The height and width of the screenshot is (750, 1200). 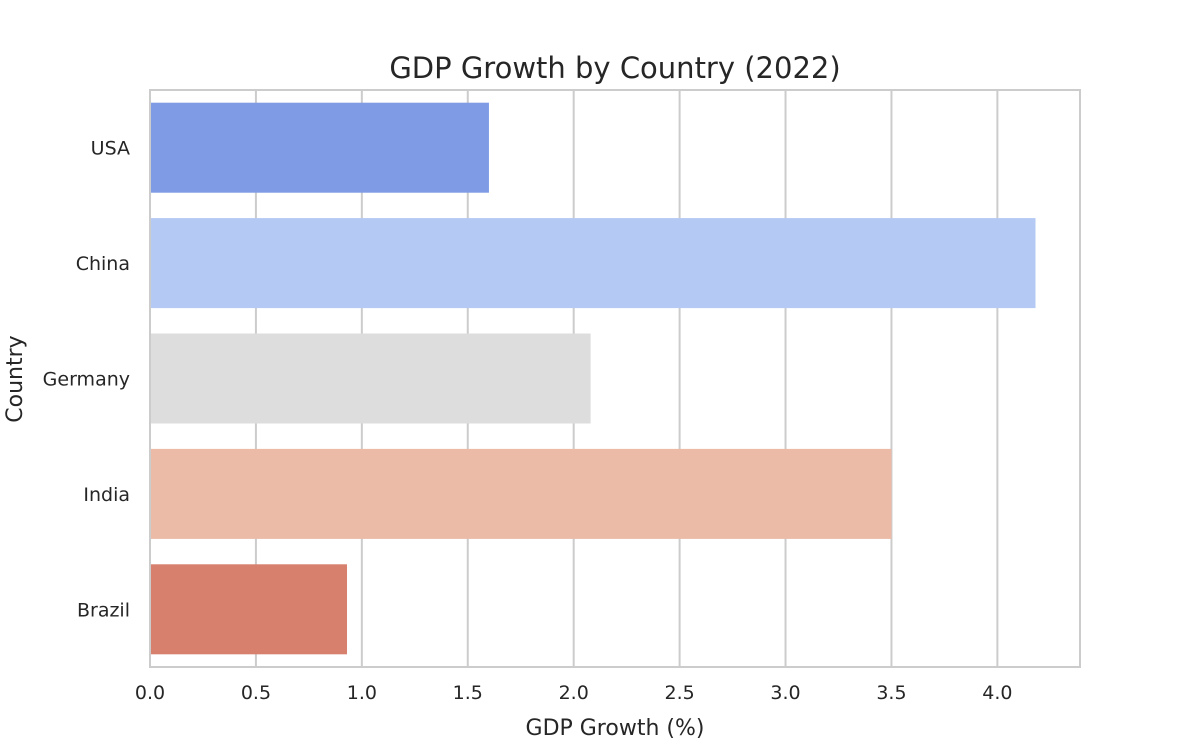 I want to click on x-tick-label: 2.5, so click(x=680, y=693).